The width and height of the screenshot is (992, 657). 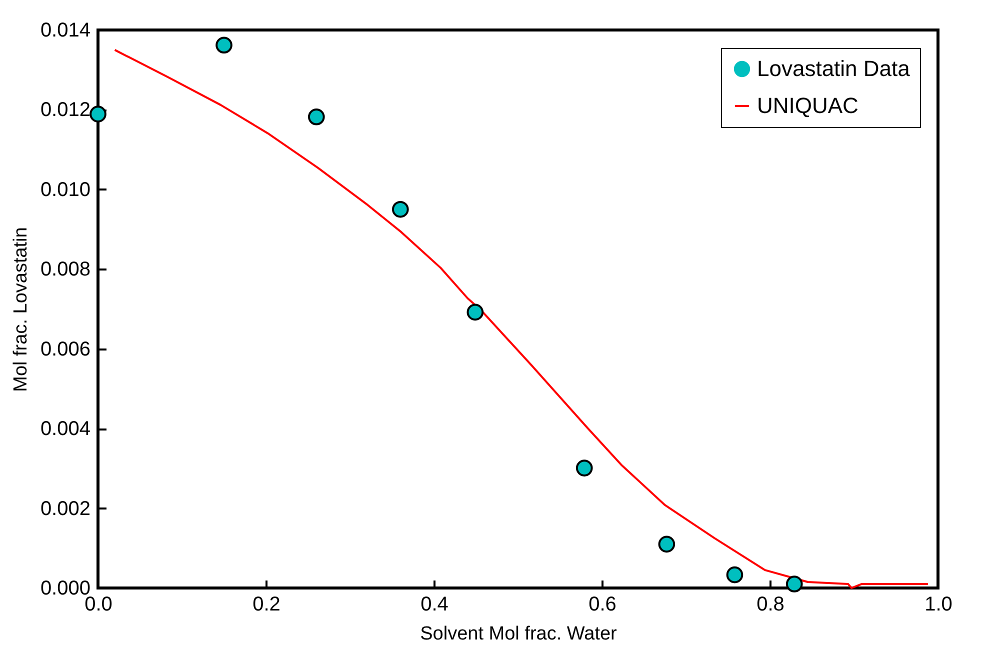 I want to click on y-tick-label: 0.014, so click(x=65, y=31).